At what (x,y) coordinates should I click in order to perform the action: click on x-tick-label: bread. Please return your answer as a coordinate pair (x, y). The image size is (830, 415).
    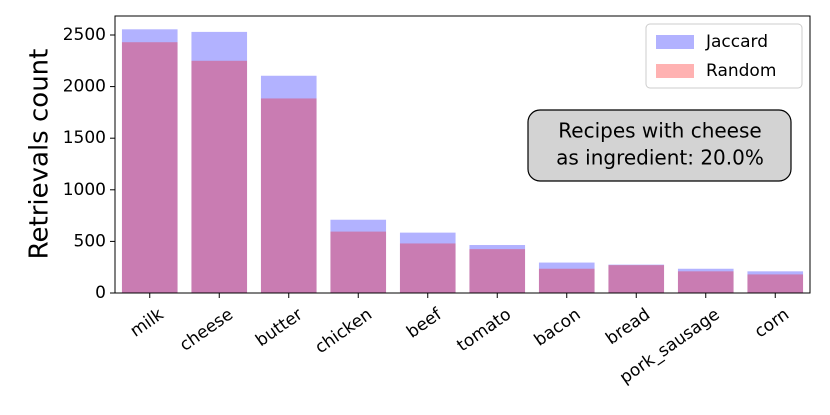
    Looking at the image, I should click on (628, 327).